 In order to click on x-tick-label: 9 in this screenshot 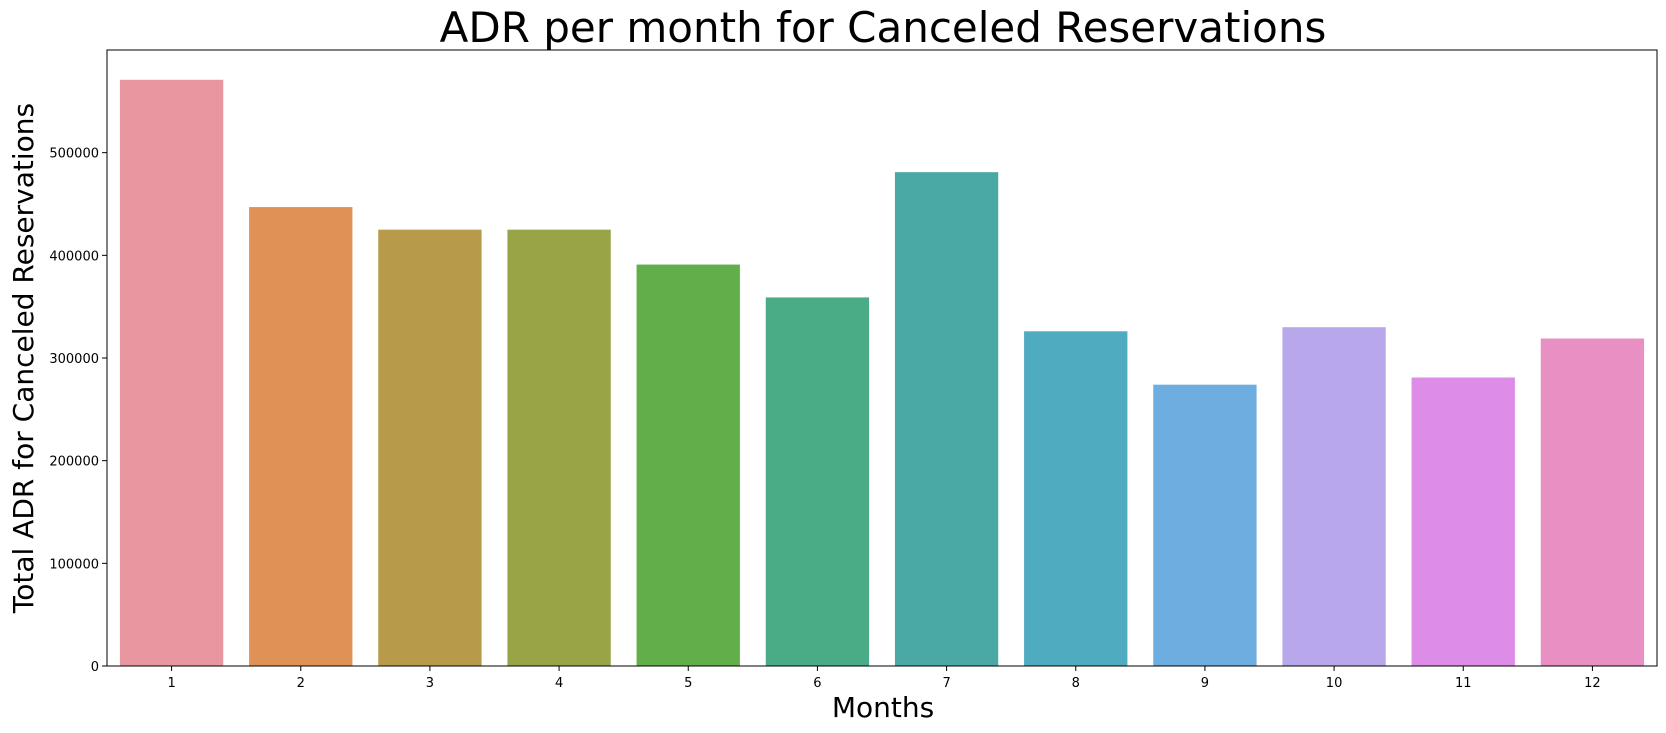, I will do `click(1205, 683)`.